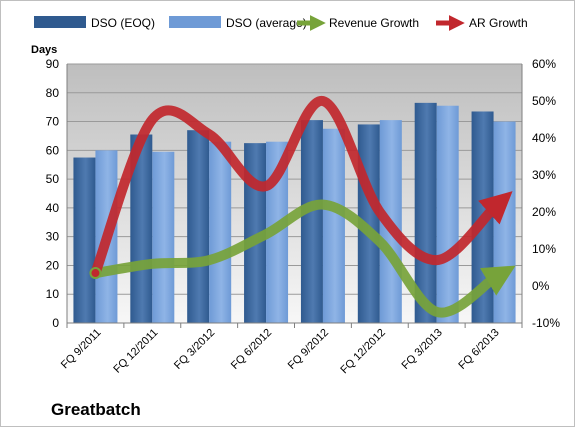 The width and height of the screenshot is (575, 428). Describe the element at coordinates (53, 150) in the screenshot. I see `y-tick-label: 60` at that location.